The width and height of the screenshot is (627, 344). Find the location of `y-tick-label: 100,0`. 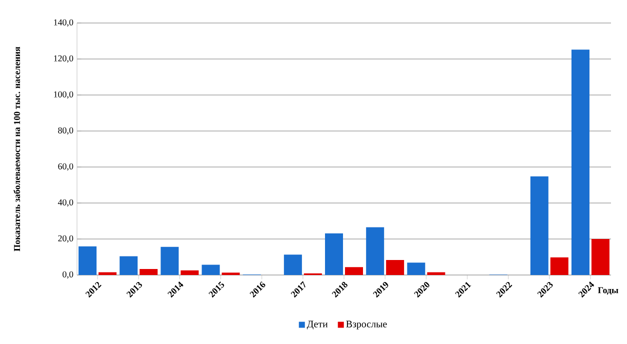

y-tick-label: 100,0 is located at coordinates (64, 95).